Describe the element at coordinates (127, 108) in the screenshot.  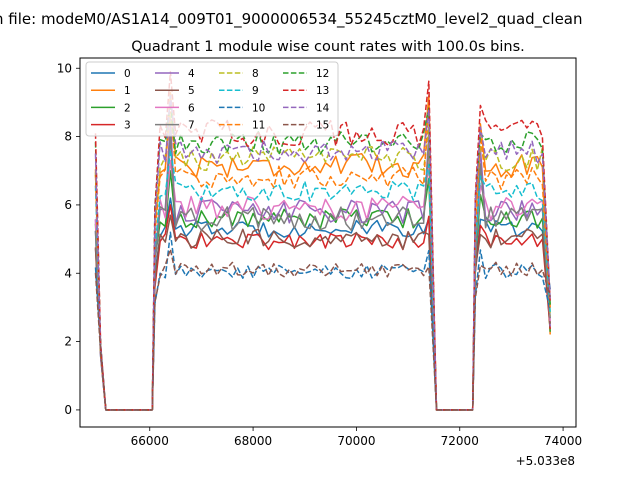
I see `legend-label-2: 2` at that location.